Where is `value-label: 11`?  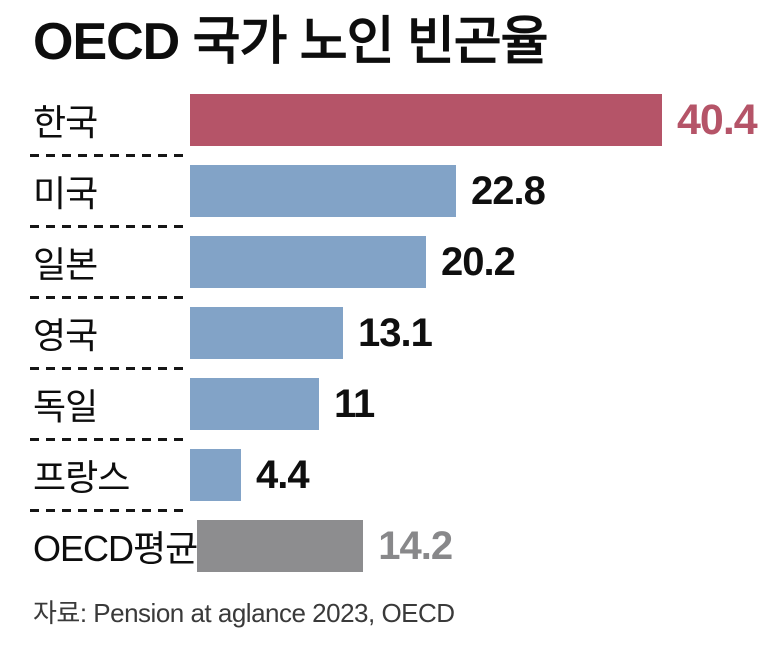
value-label: 11 is located at coordinates (354, 403).